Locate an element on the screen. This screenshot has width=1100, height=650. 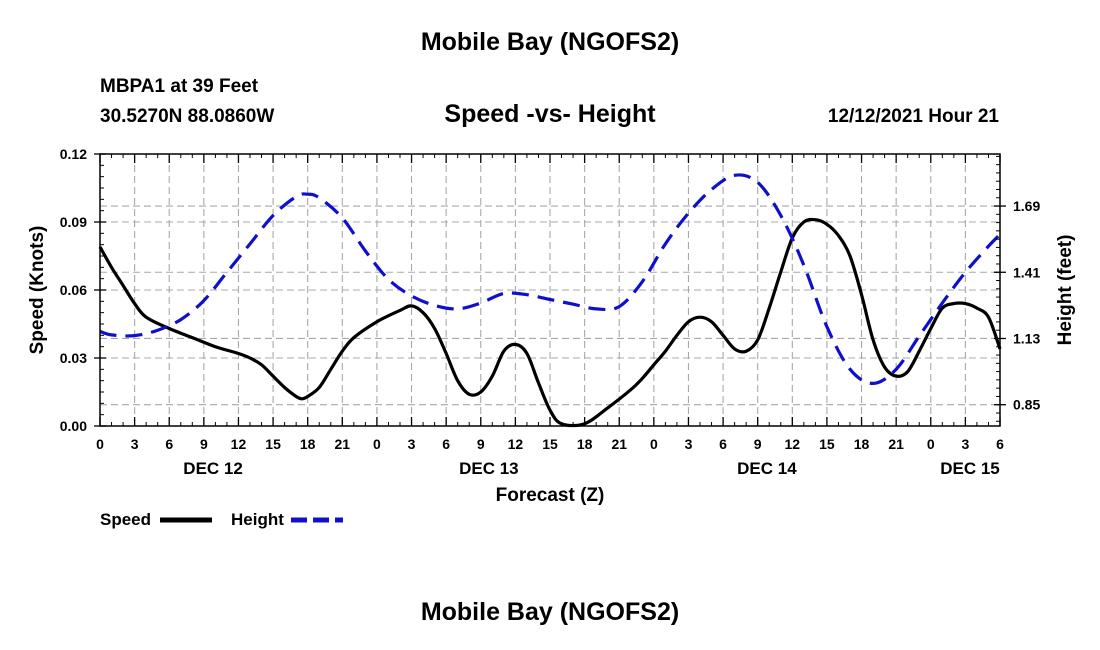
y-axis-title: Speed (Knots) is located at coordinates (37, 290).